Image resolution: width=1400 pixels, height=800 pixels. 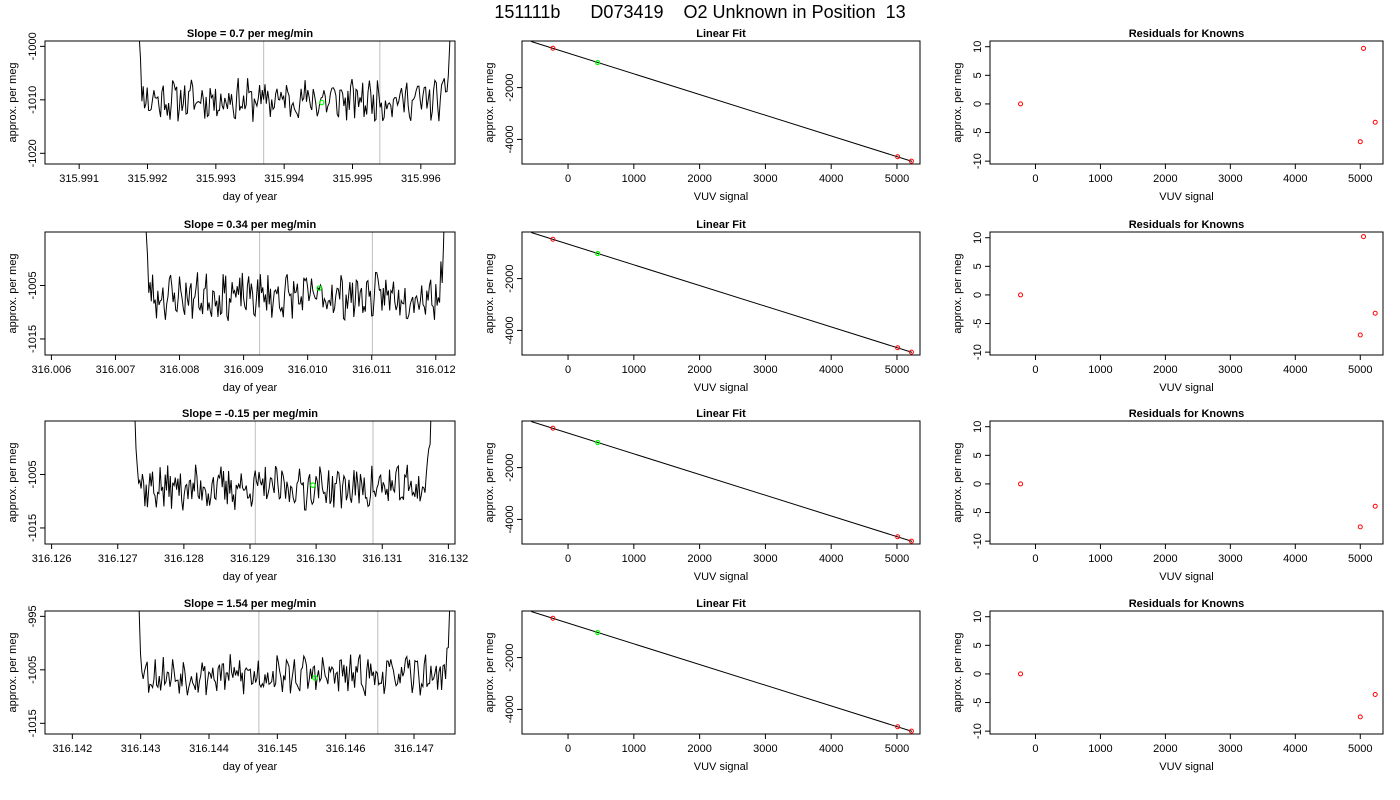 What do you see at coordinates (414, 749) in the screenshot?
I see `x-tick-label: 316.147` at bounding box center [414, 749].